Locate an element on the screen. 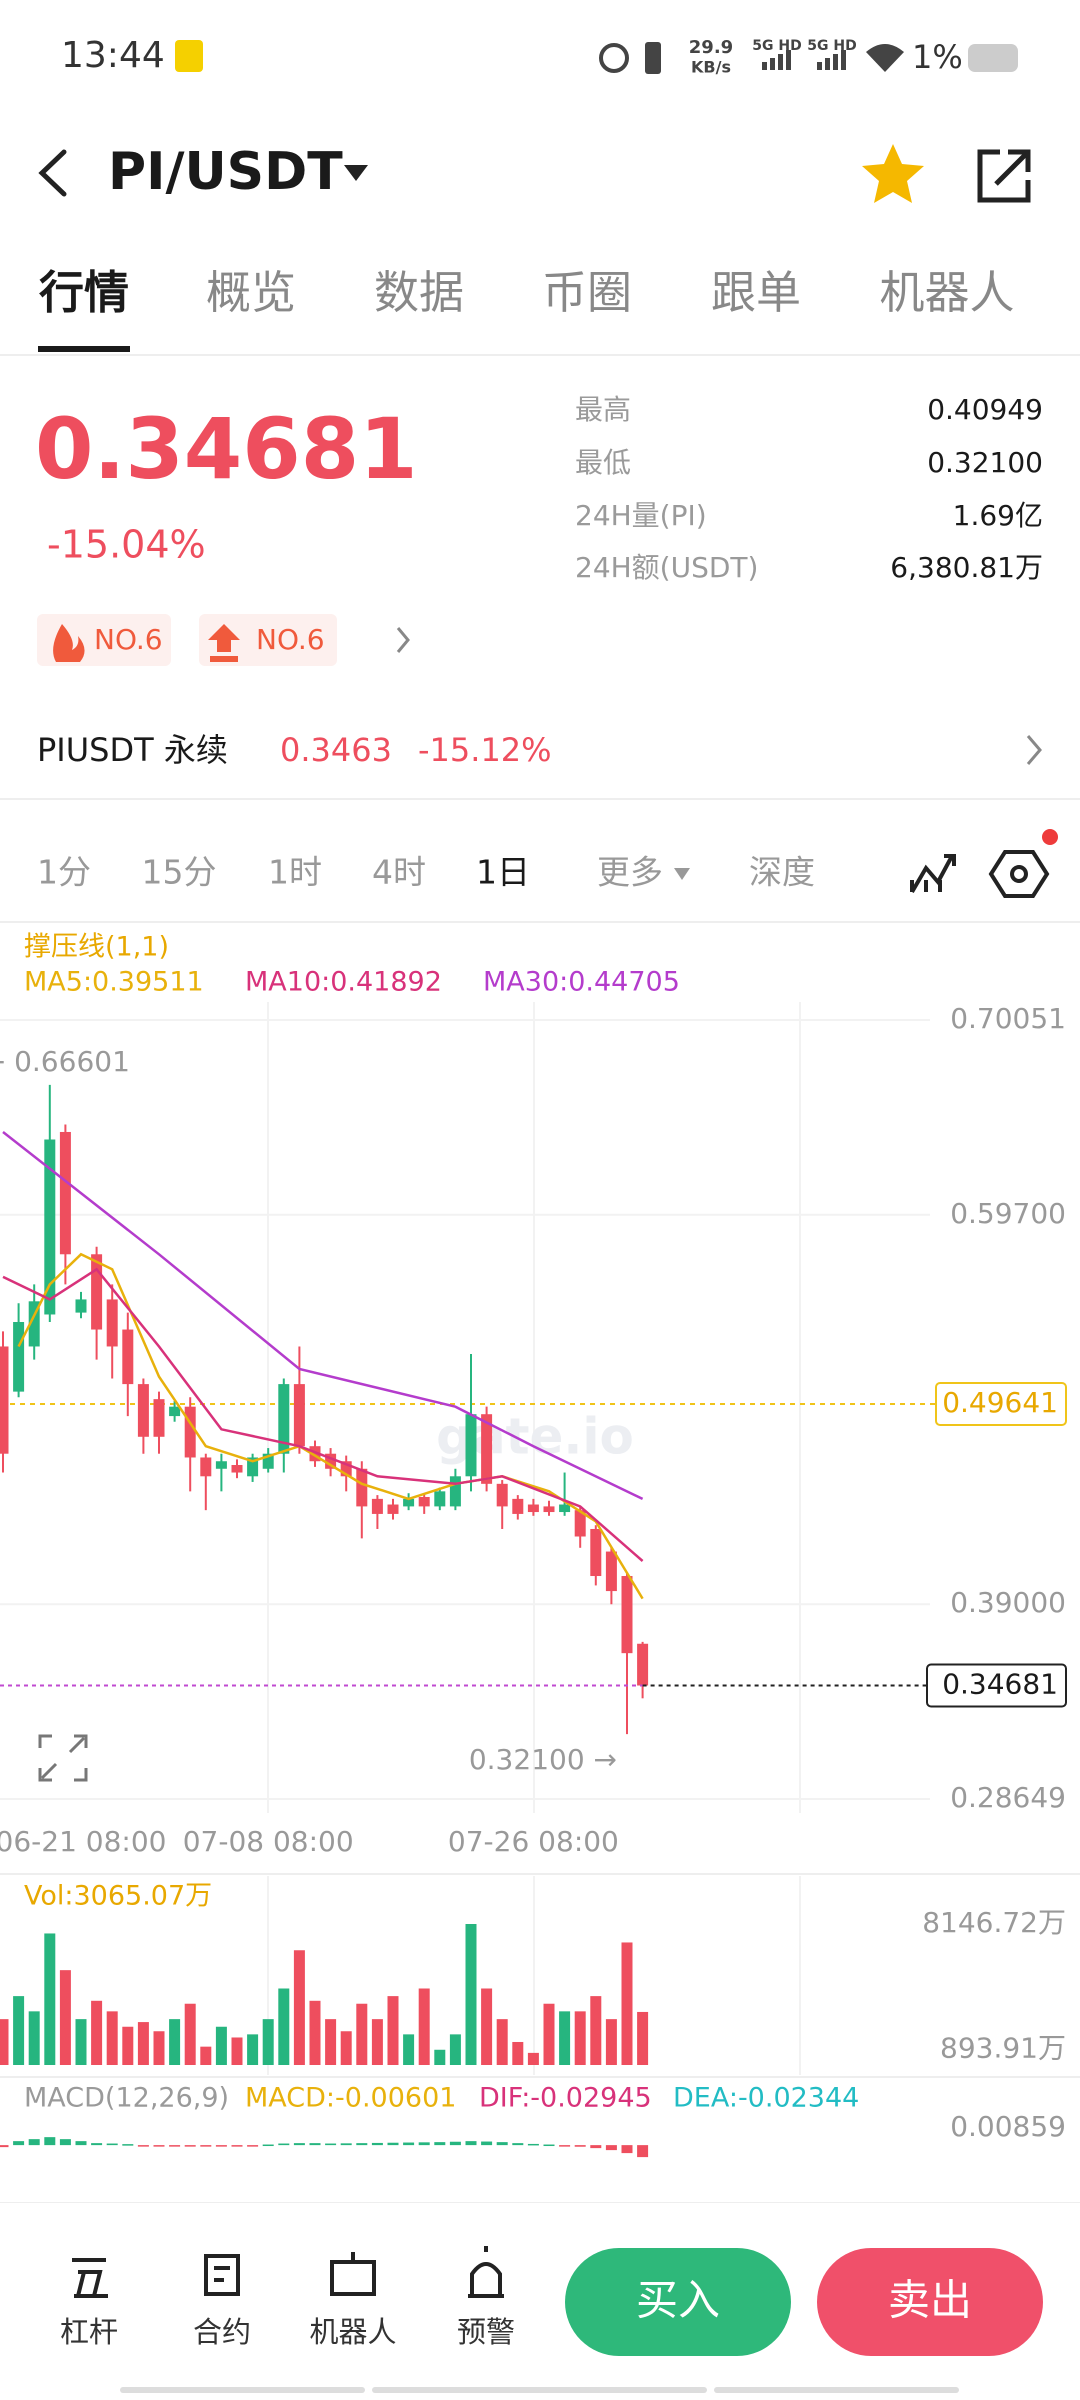 The image size is (1080, 2400). buy-label: 买入 is located at coordinates (678, 2300).